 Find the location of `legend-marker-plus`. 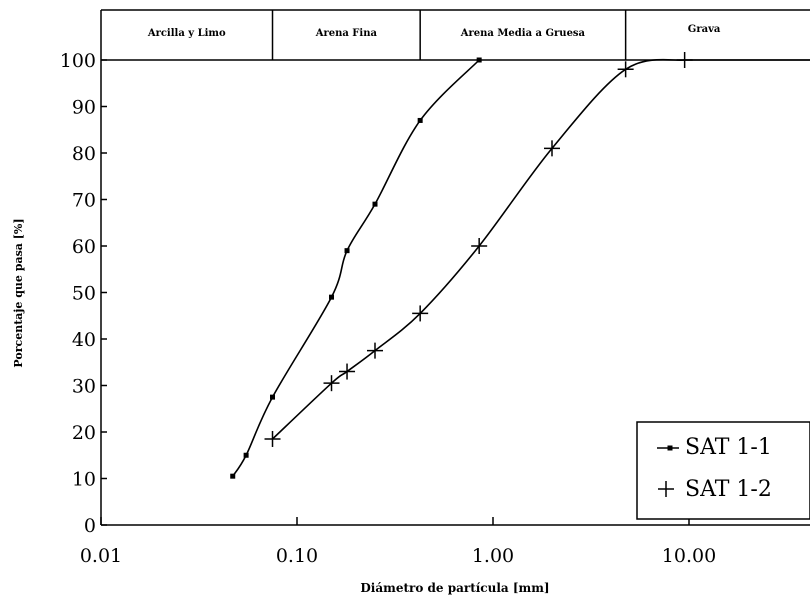

legend-marker-plus is located at coordinates (666, 489).